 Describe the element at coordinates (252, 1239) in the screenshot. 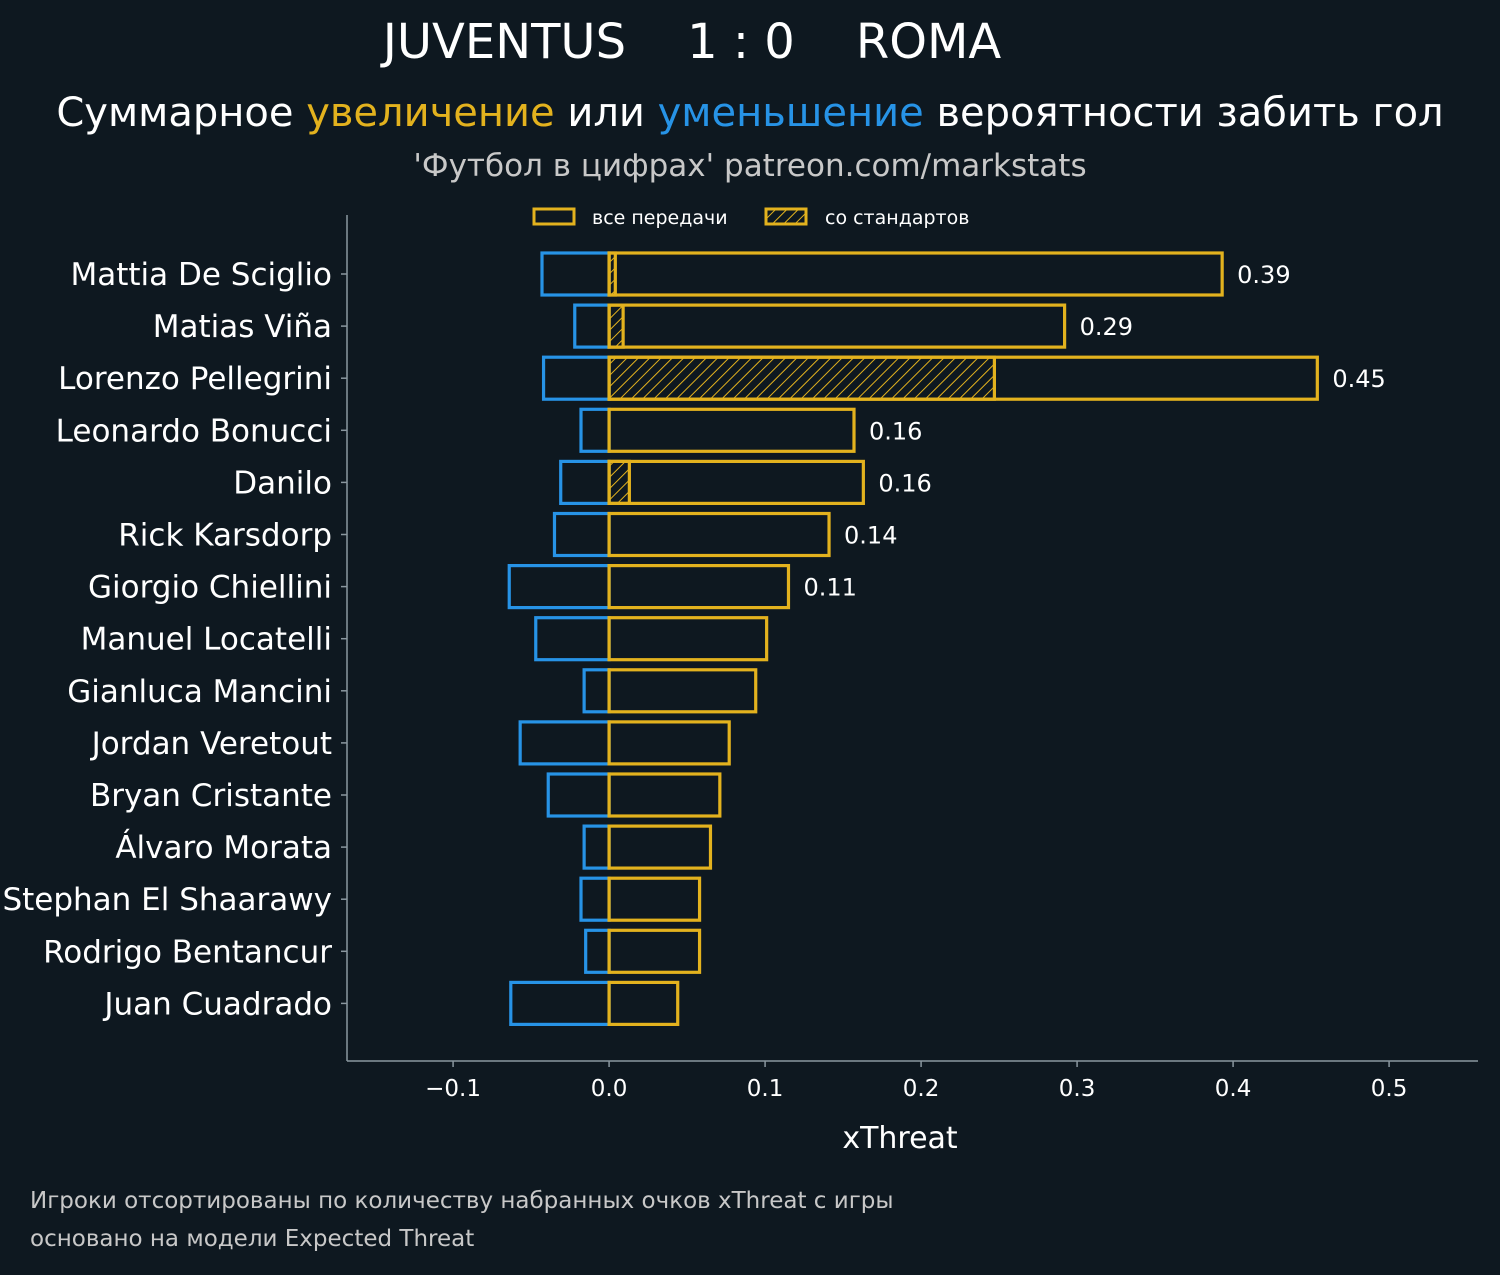

I see `footer-note-2: основано на модели Expected Threat` at that location.